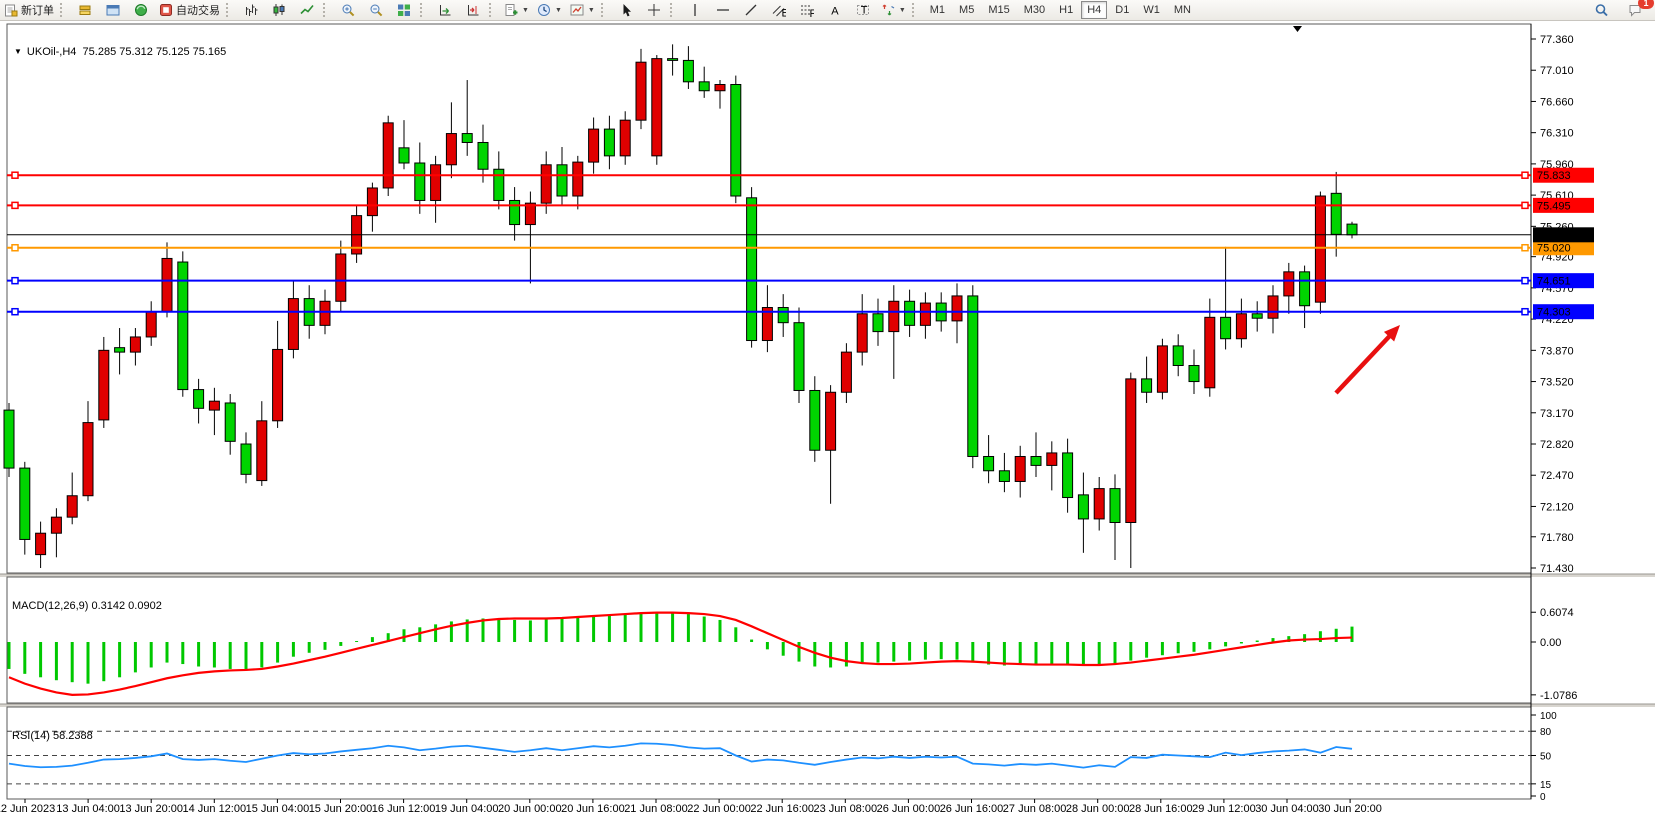 This screenshot has width=1655, height=826. Describe the element at coordinates (251, 10) in the screenshot. I see `bar-chart-button` at that location.